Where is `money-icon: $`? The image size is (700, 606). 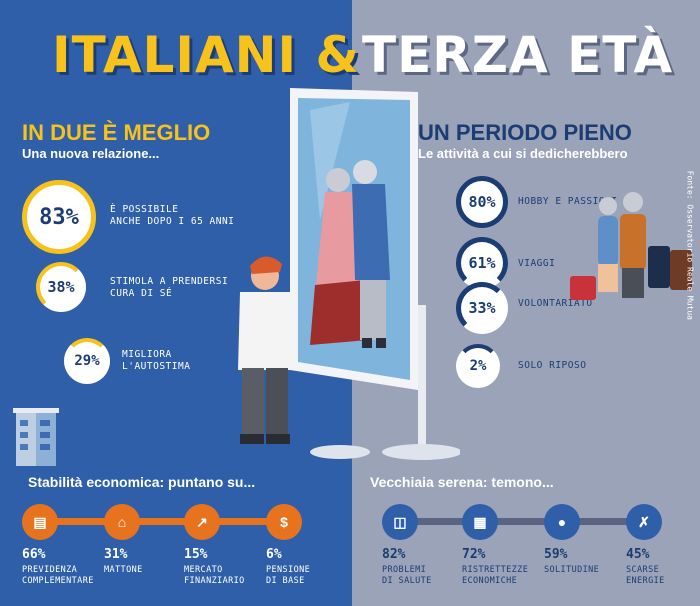 money-icon: $ is located at coordinates (284, 522).